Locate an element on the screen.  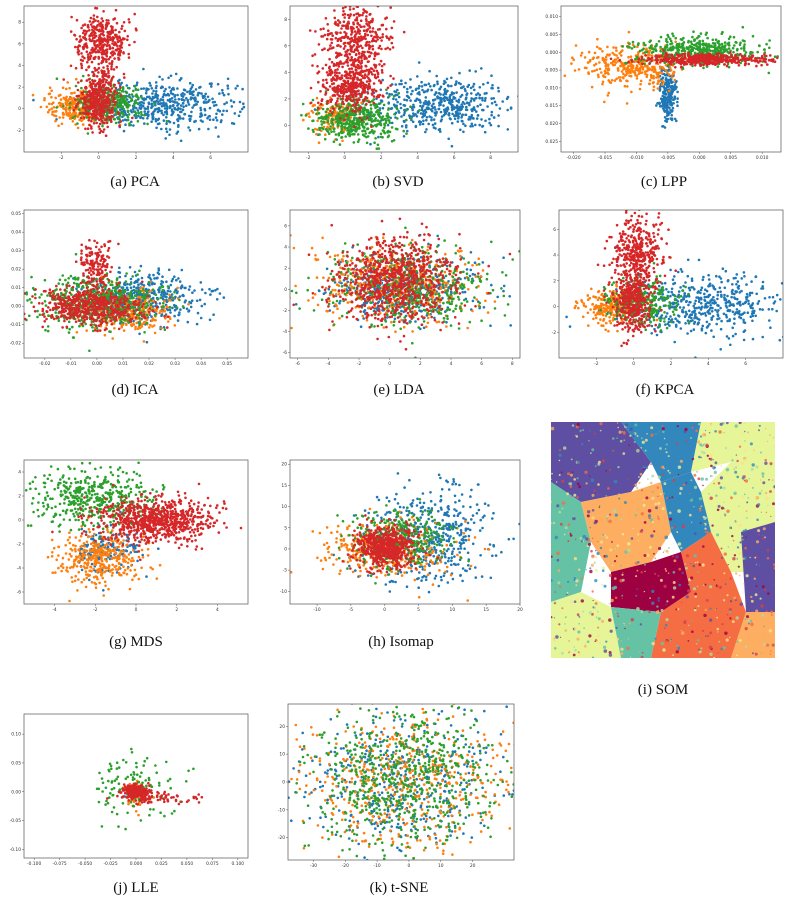
x-tick-label: -2 is located at coordinates (61, 158).